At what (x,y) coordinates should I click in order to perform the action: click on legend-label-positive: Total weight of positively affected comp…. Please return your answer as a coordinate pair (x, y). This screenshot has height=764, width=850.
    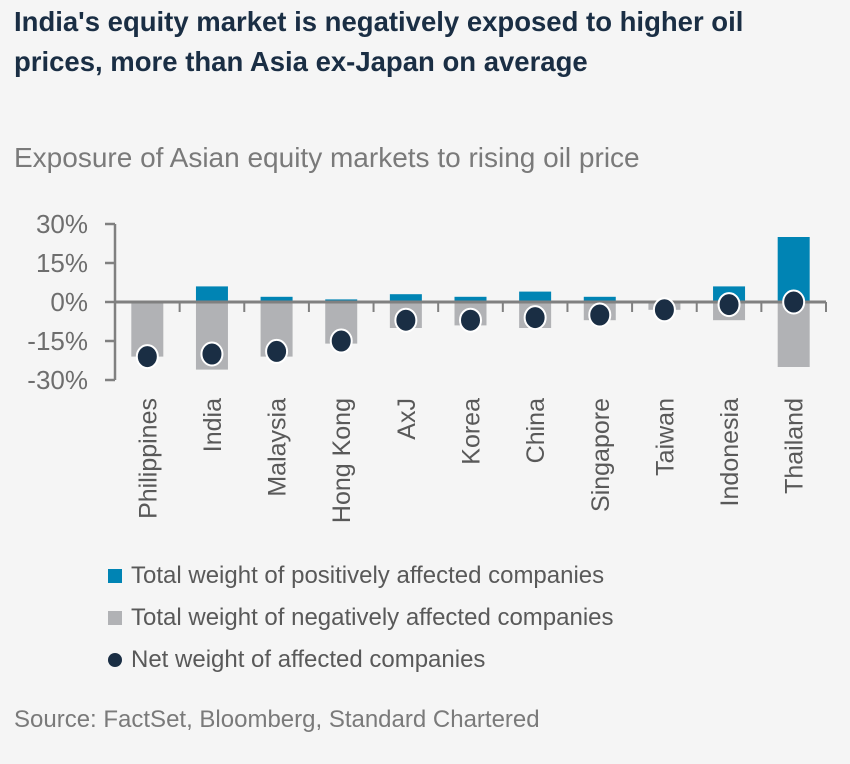
    Looking at the image, I should click on (368, 575).